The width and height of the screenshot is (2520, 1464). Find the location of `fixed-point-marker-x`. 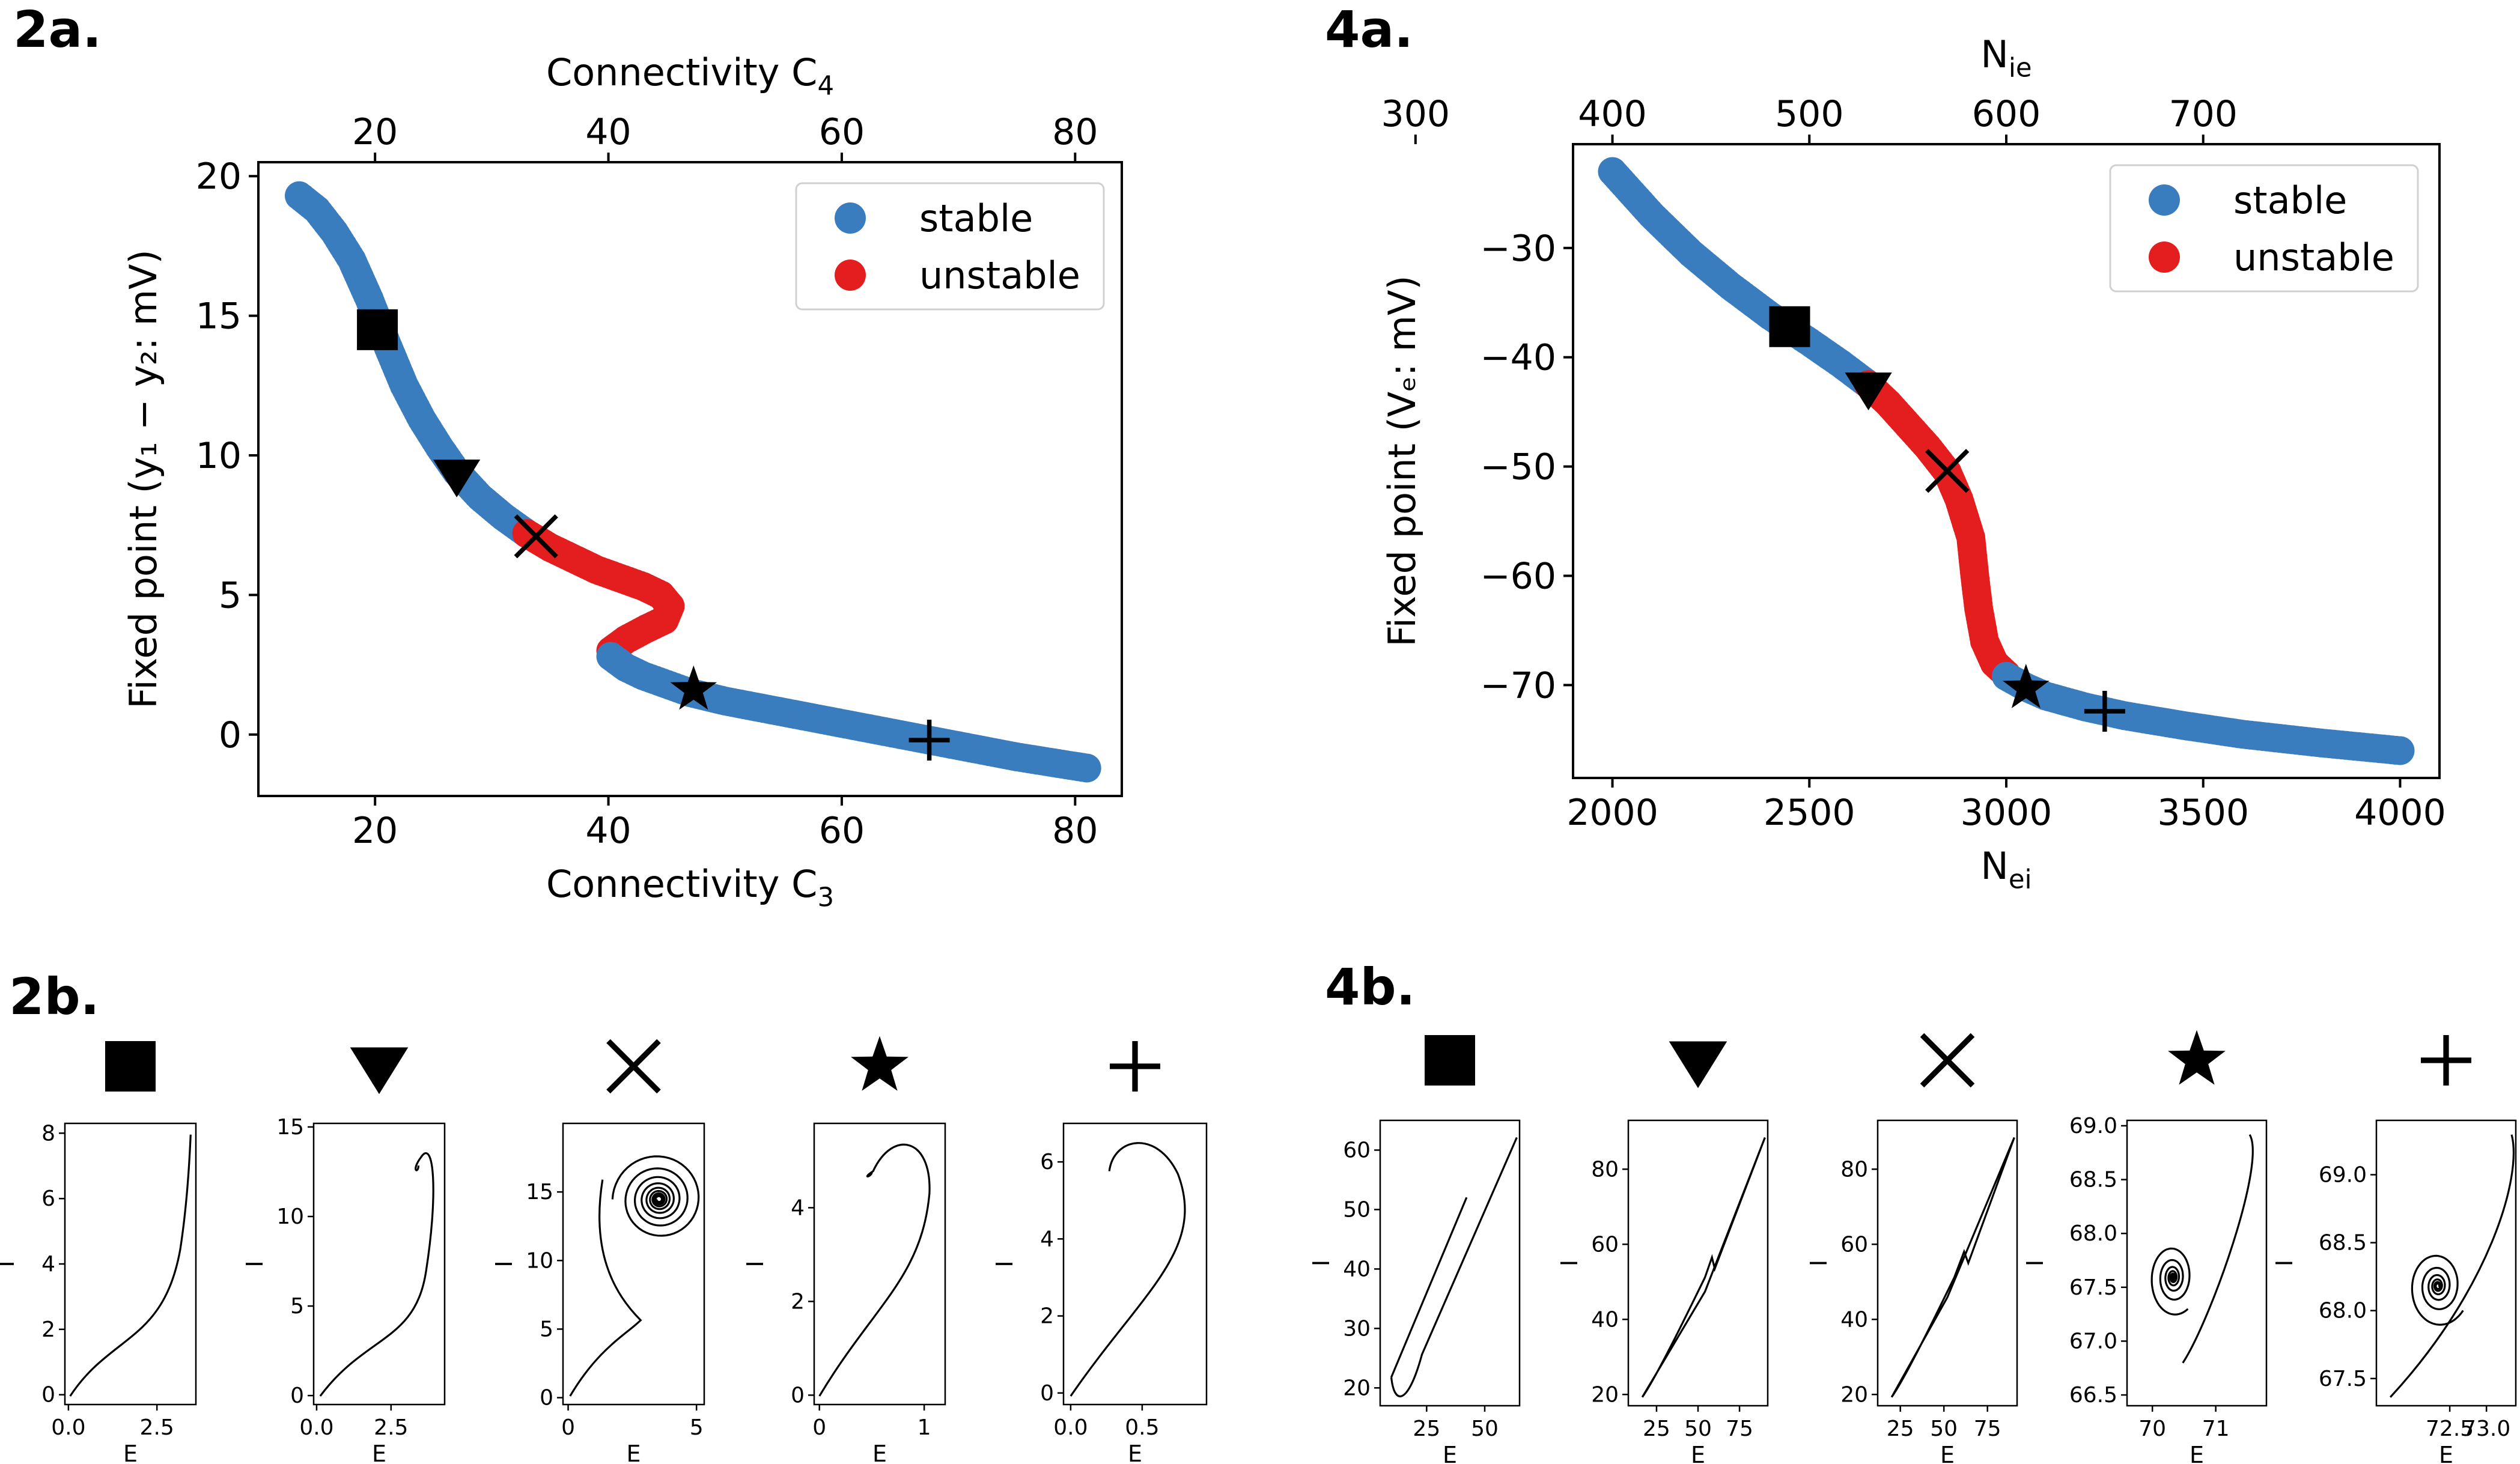

fixed-point-marker-x is located at coordinates (536, 537).